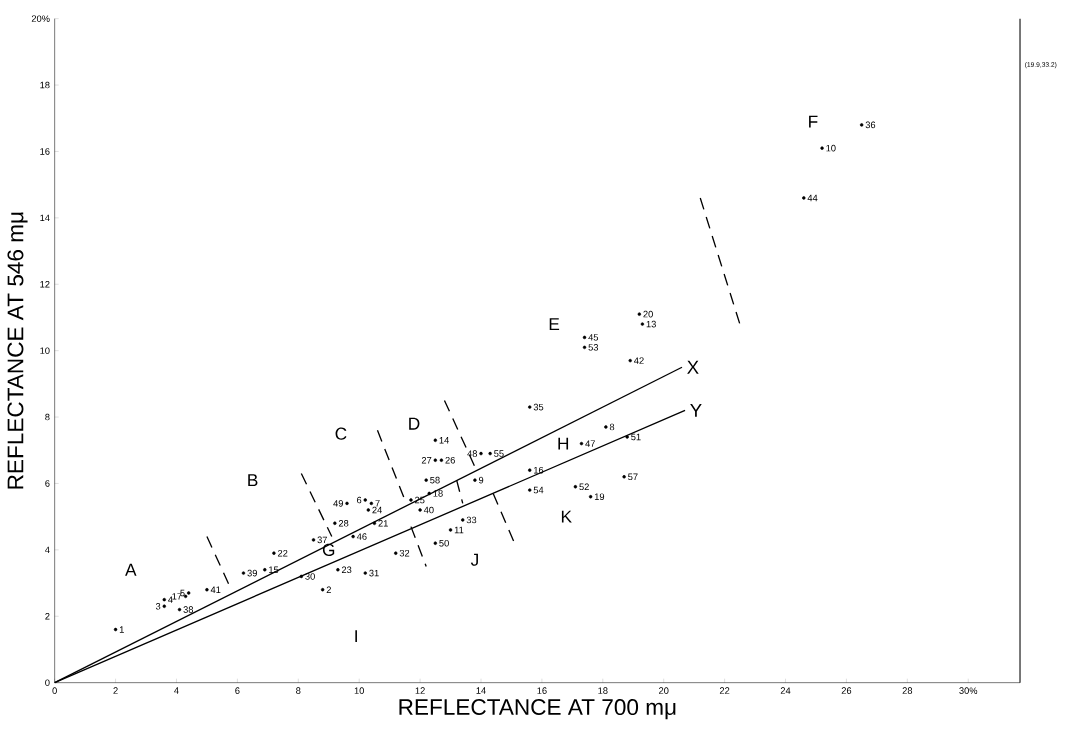 The width and height of the screenshot is (1068, 733). I want to click on x-tick-label: 4, so click(176, 690).